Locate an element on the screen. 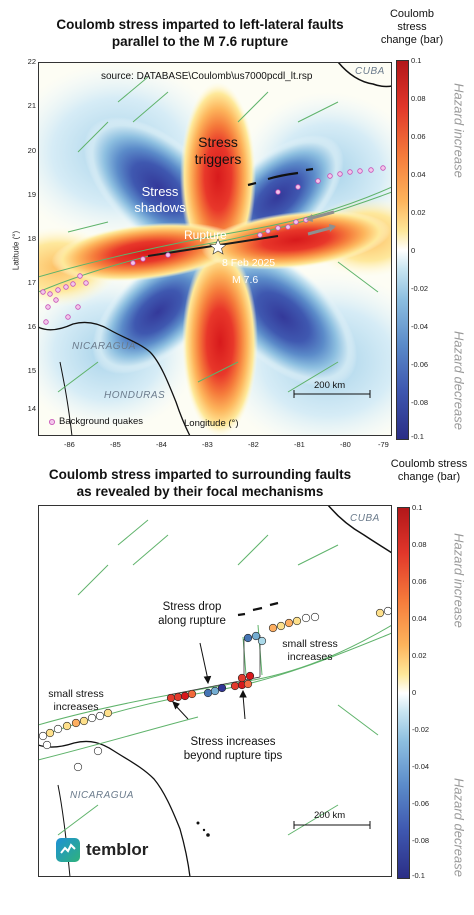  lat-tick: 20 is located at coordinates (31, 150).